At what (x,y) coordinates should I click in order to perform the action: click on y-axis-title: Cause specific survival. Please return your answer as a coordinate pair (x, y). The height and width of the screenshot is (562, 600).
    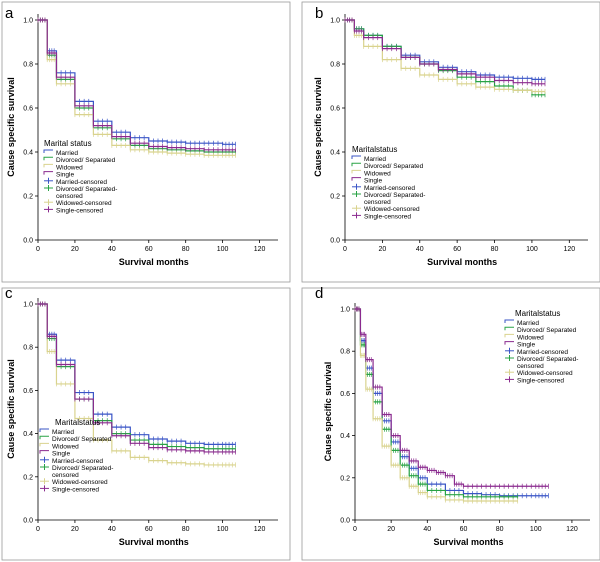
    Looking at the image, I should click on (11, 409).